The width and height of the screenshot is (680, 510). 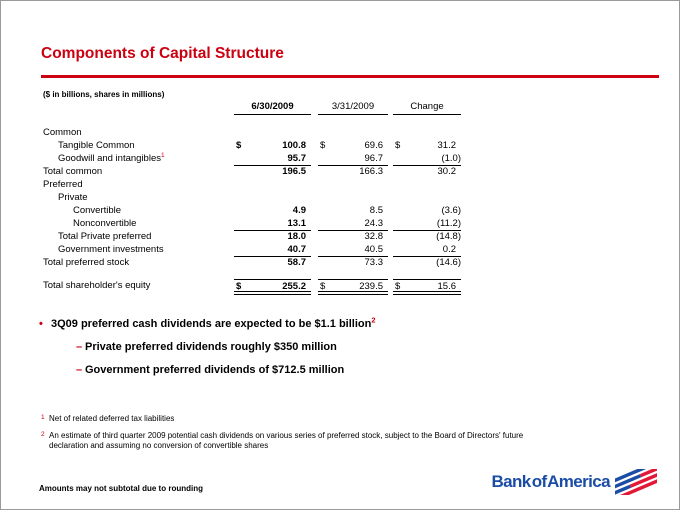 What do you see at coordinates (97, 210) in the screenshot?
I see `row-label: Convertible` at bounding box center [97, 210].